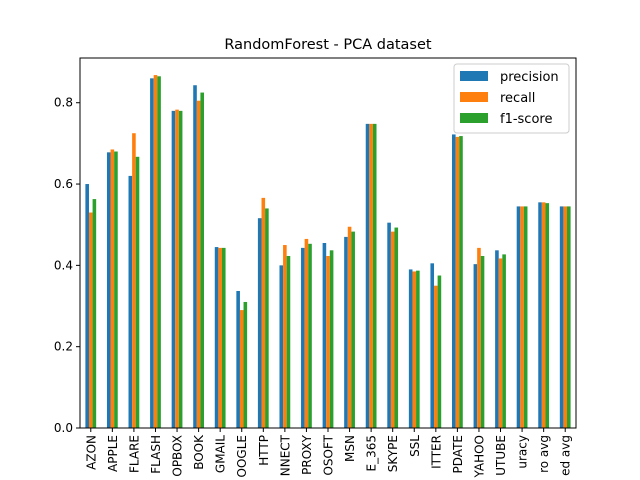 Image resolution: width=640 pixels, height=480 pixels. What do you see at coordinates (63, 347) in the screenshot?
I see `y-tick-label: 0.2` at bounding box center [63, 347].